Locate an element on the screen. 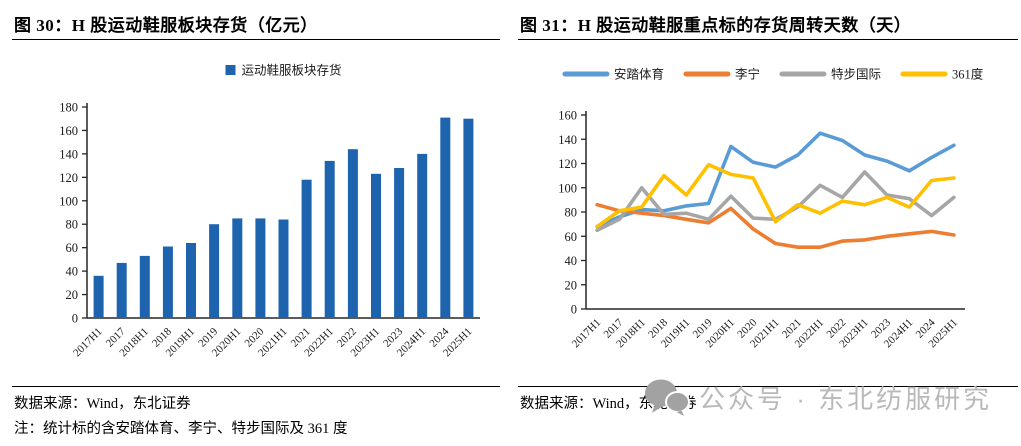  figure-31-title: 图 31：H 股运动鞋服重点标的存货周转天数（天） is located at coordinates (768, 24).